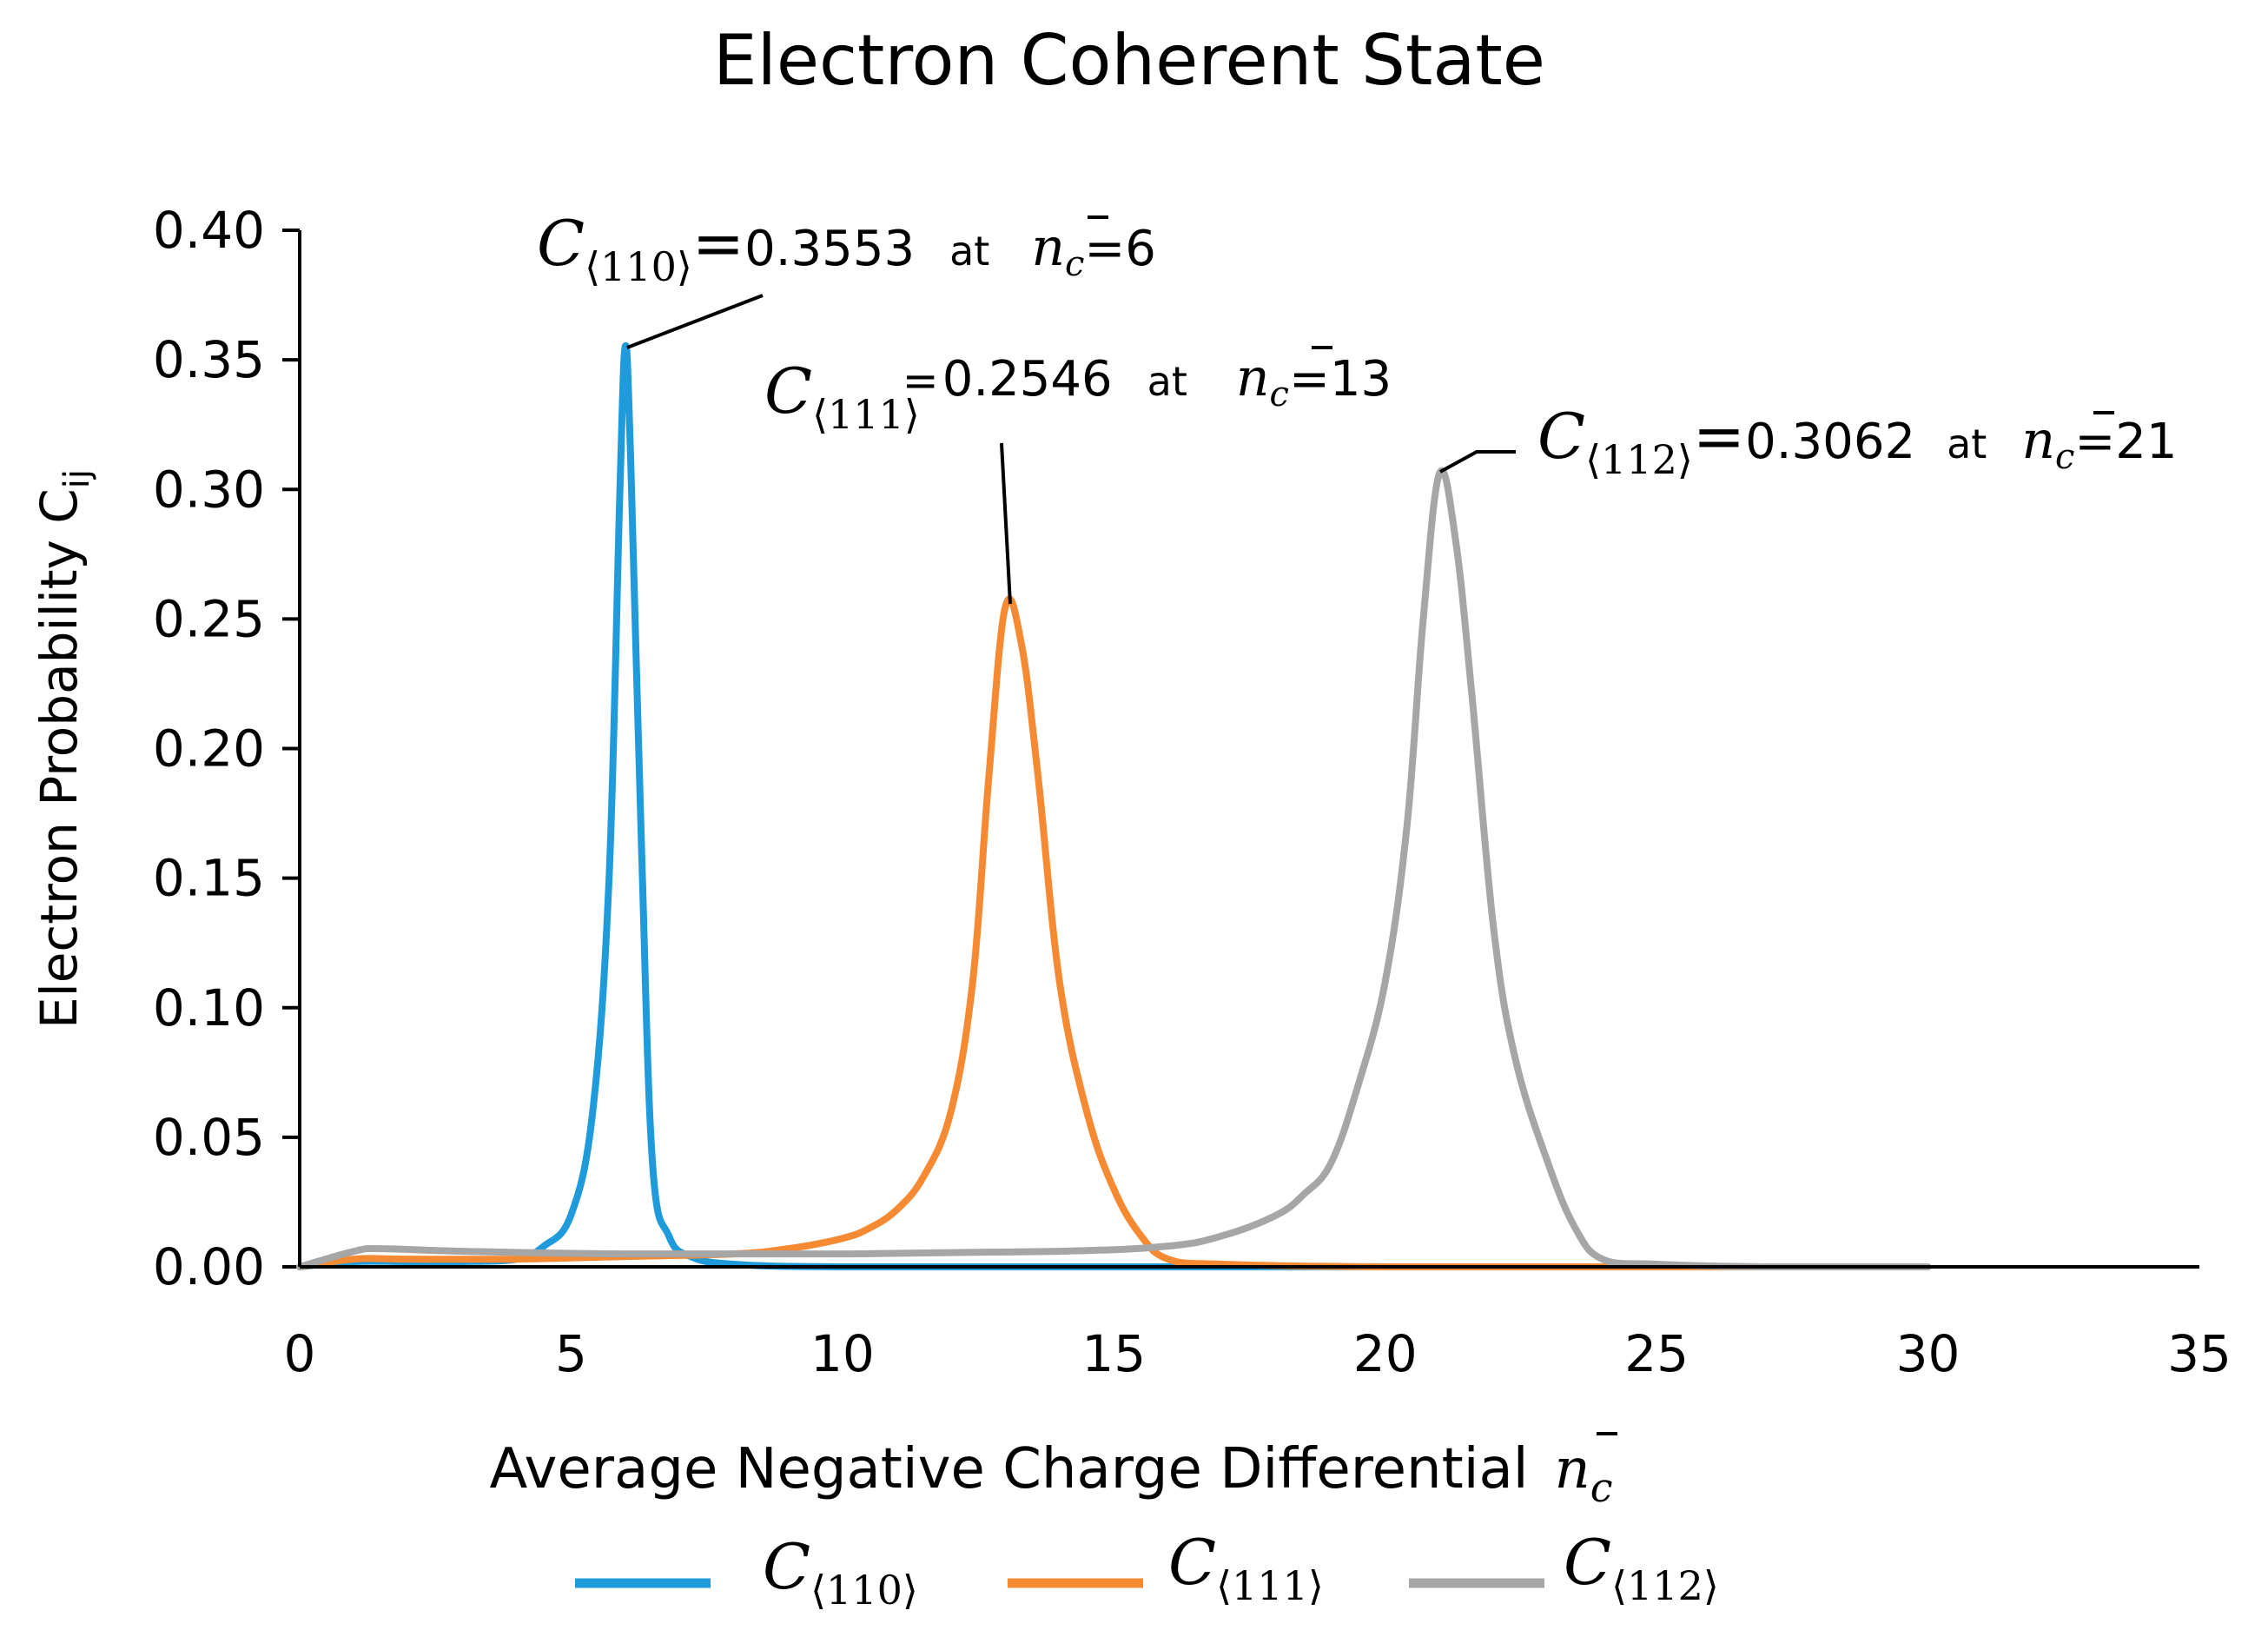 The image size is (2268, 1637). I want to click on annotation-111-leader, so click(1006, 523).